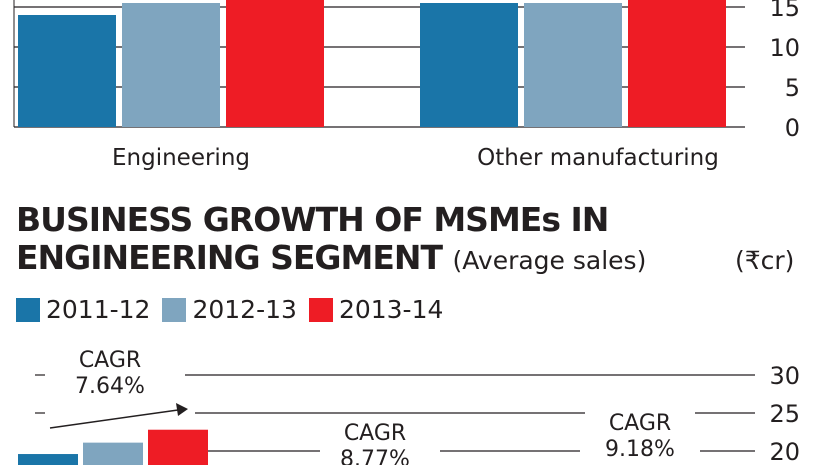 Image resolution: width=826 pixels, height=465 pixels. Describe the element at coordinates (312, 219) in the screenshot. I see `chart-title-line1: BUSINESS GROWTH OF MSMEs IN` at that location.